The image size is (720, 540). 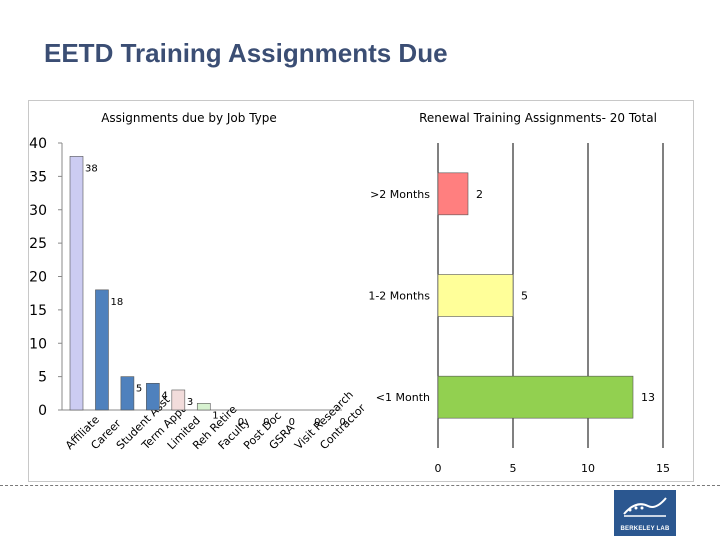 What do you see at coordinates (38, 244) in the screenshot?
I see `left-y-tick-label: 25` at bounding box center [38, 244].